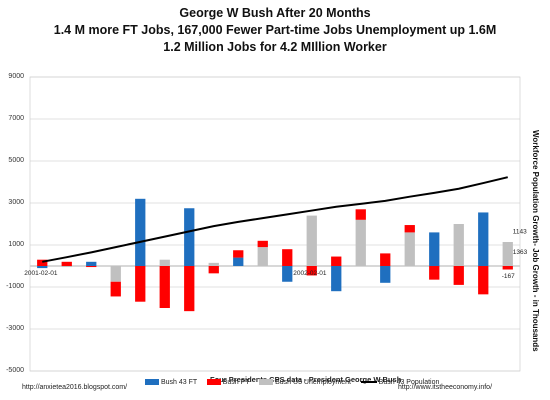 This screenshot has height=400, width=550. Describe the element at coordinates (520, 252) in the screenshot. I see `data-label: 1363` at that location.